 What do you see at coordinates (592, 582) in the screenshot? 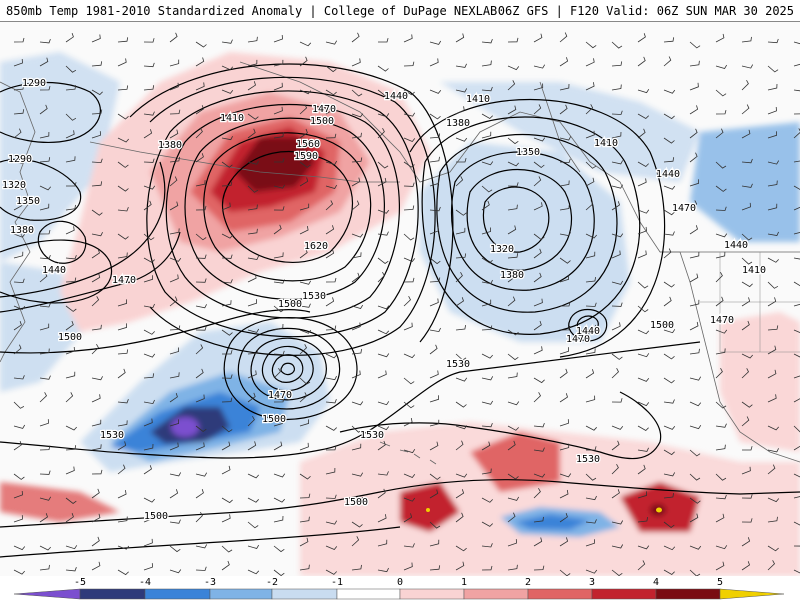
I see `colorbar-tick-label: 3` at bounding box center [592, 582].